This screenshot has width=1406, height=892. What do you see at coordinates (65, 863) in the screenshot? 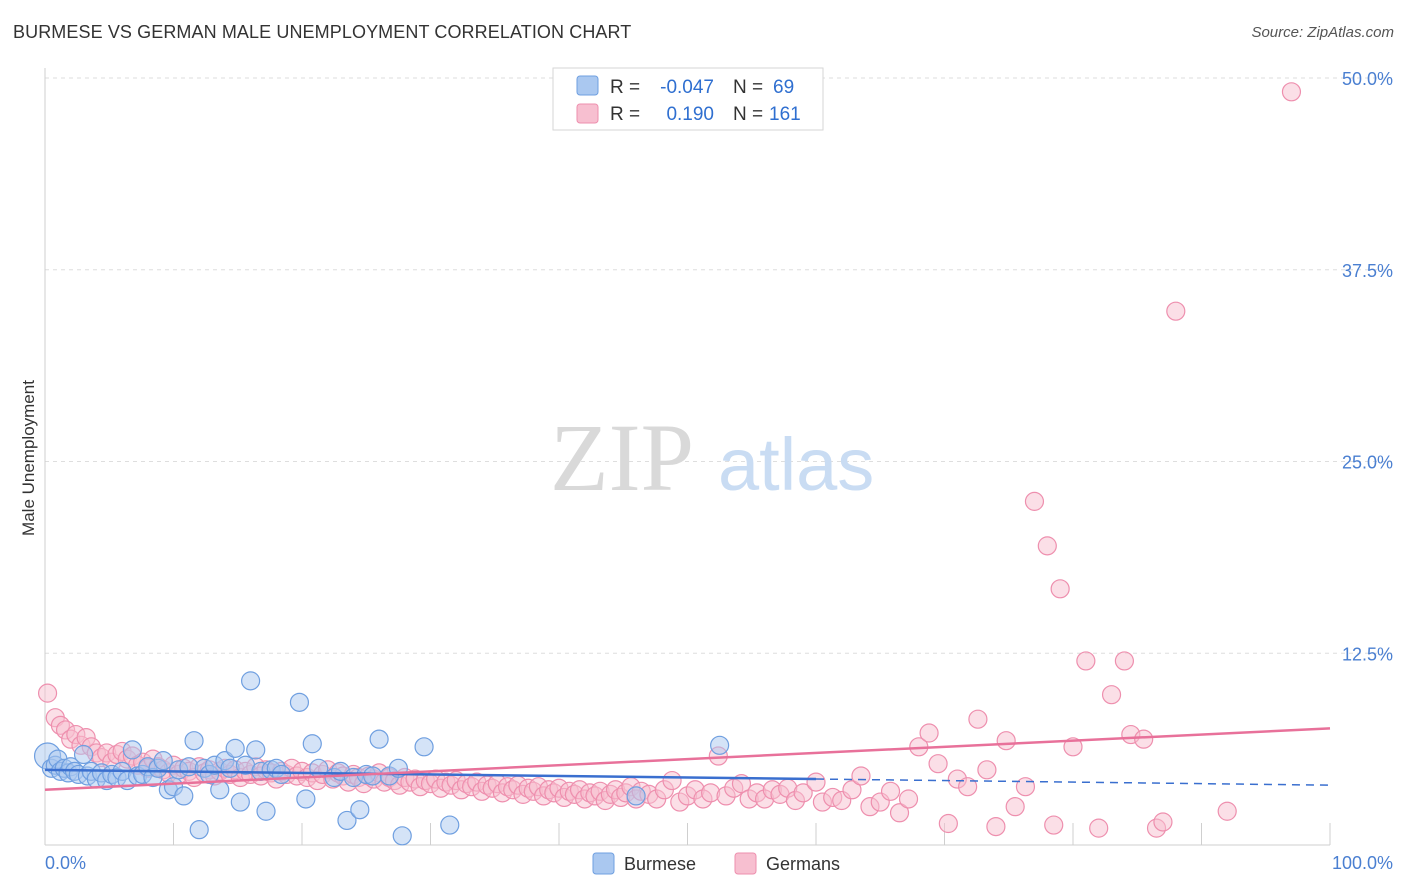
I see `x-tick-label-0: 0.0%` at bounding box center [65, 863].